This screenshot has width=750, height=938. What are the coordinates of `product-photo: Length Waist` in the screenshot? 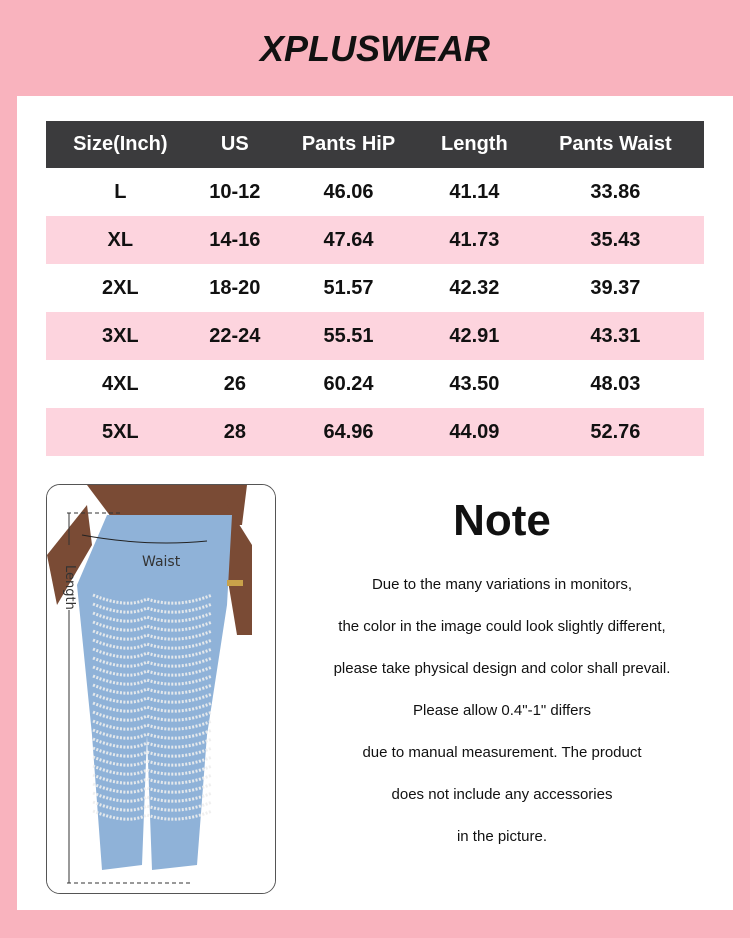 It's located at (161, 689).